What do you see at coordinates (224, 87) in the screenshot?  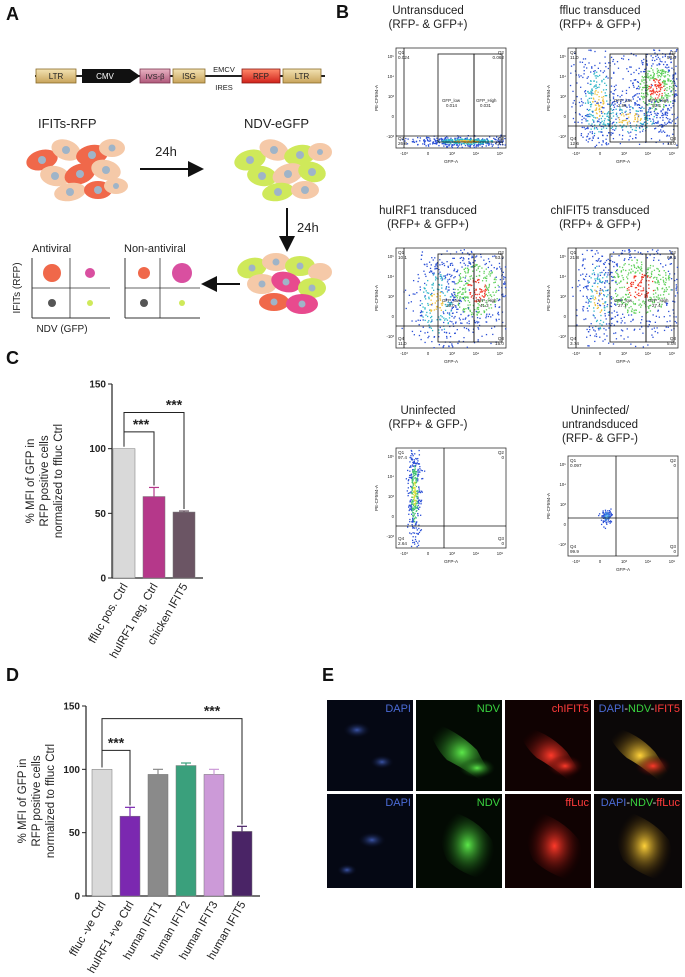 I see `construct-ires: IRES` at bounding box center [224, 87].